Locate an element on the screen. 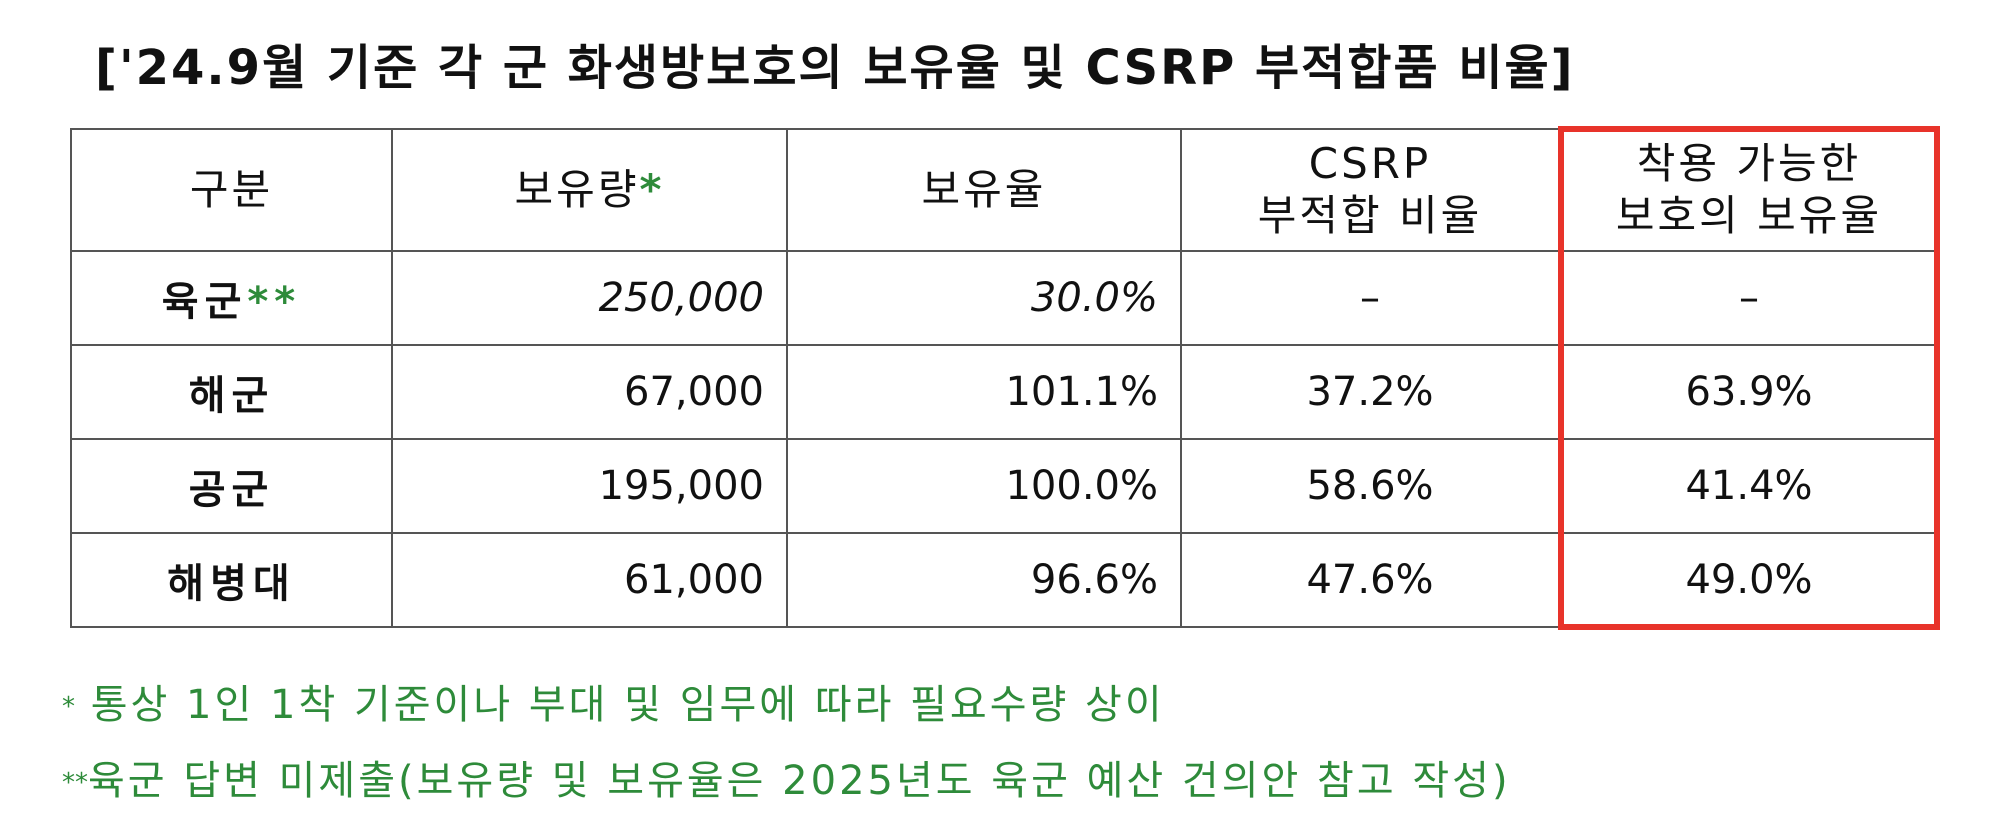 This screenshot has width=2000, height=830. table-row: 공군 195,000 100.0% 58.6% 41.4% is located at coordinates (1005, 486).